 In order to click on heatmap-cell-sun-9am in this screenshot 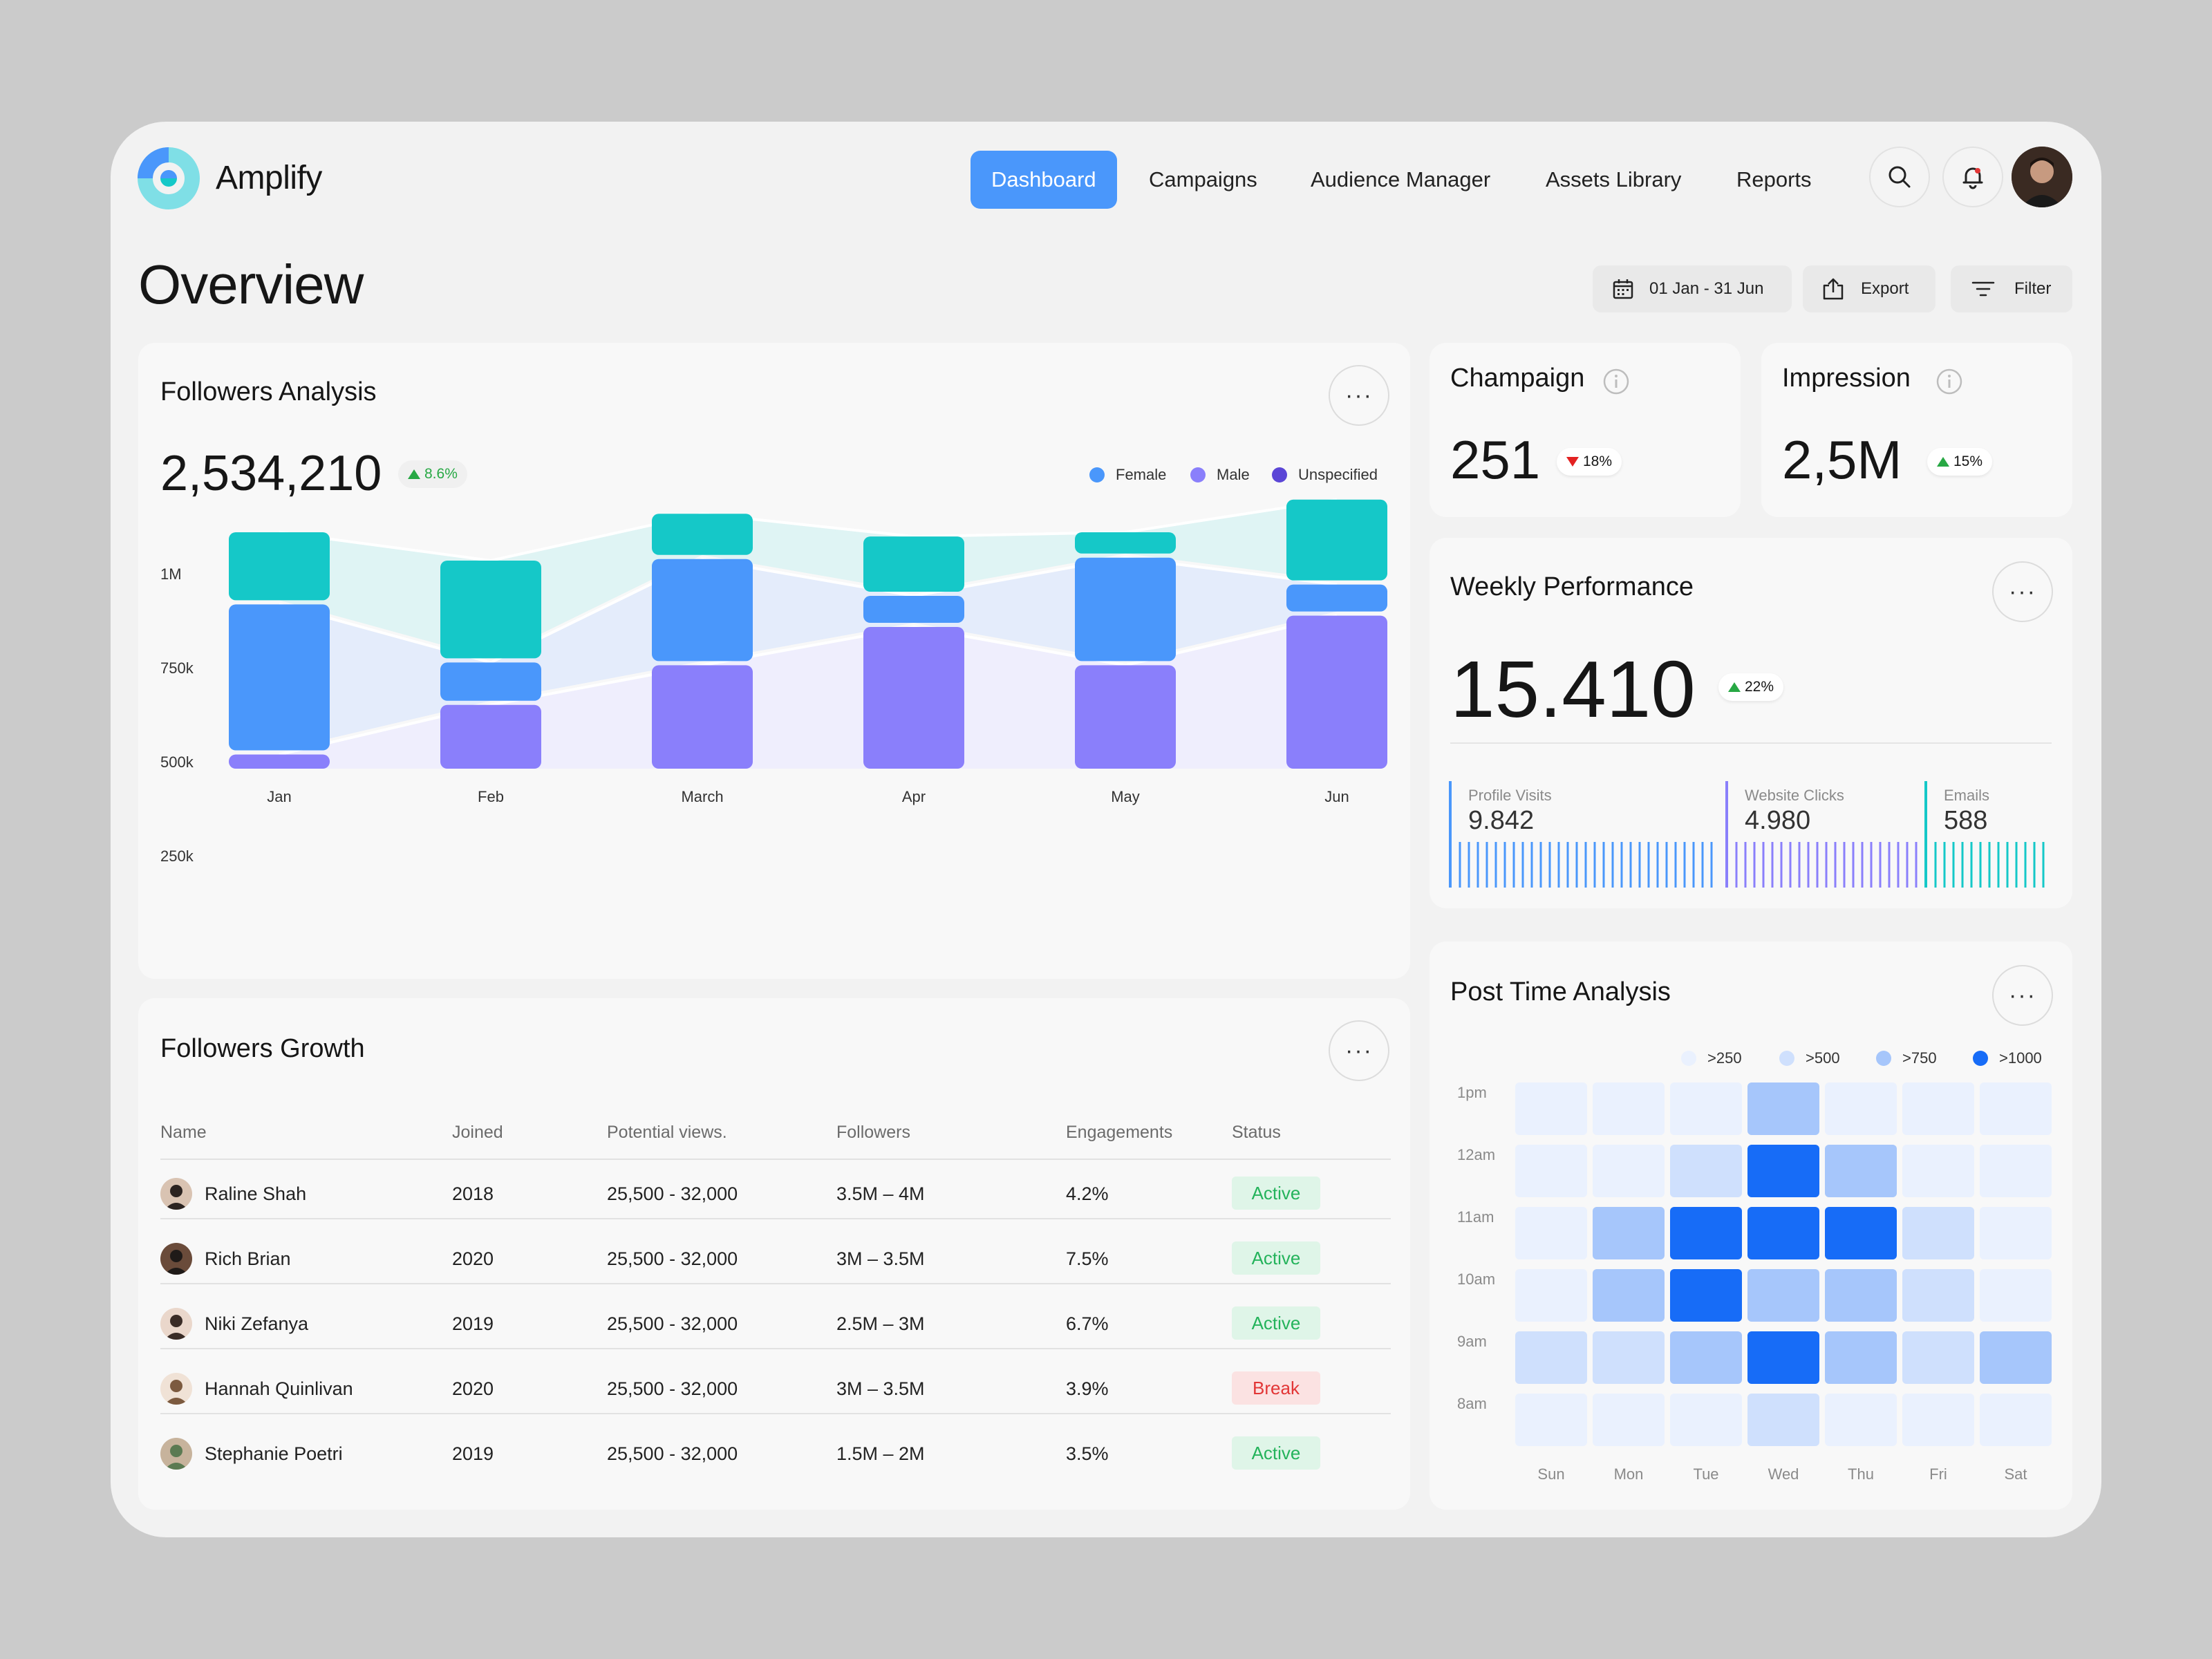, I will do `click(1551, 1357)`.